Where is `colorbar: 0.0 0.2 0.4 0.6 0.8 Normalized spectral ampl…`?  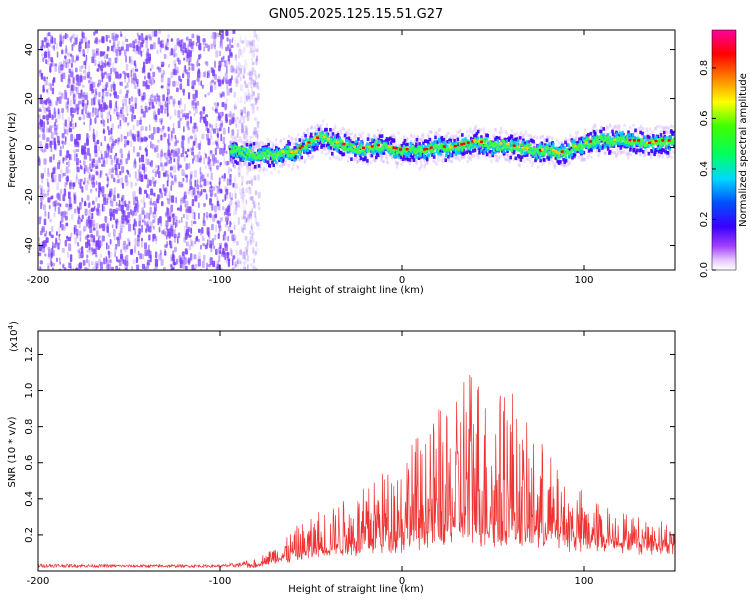 colorbar: 0.0 0.2 0.4 0.6 0.8 Normalized spectral ampl… is located at coordinates (724, 153).